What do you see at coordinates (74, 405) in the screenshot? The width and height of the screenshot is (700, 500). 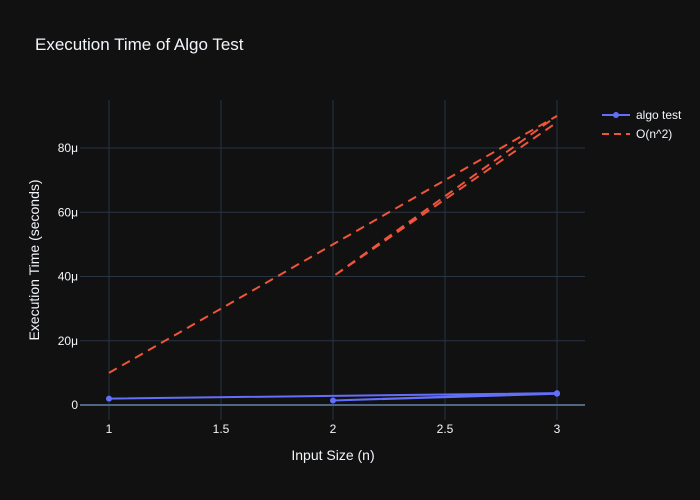 I see `y-tick-label: 0` at bounding box center [74, 405].